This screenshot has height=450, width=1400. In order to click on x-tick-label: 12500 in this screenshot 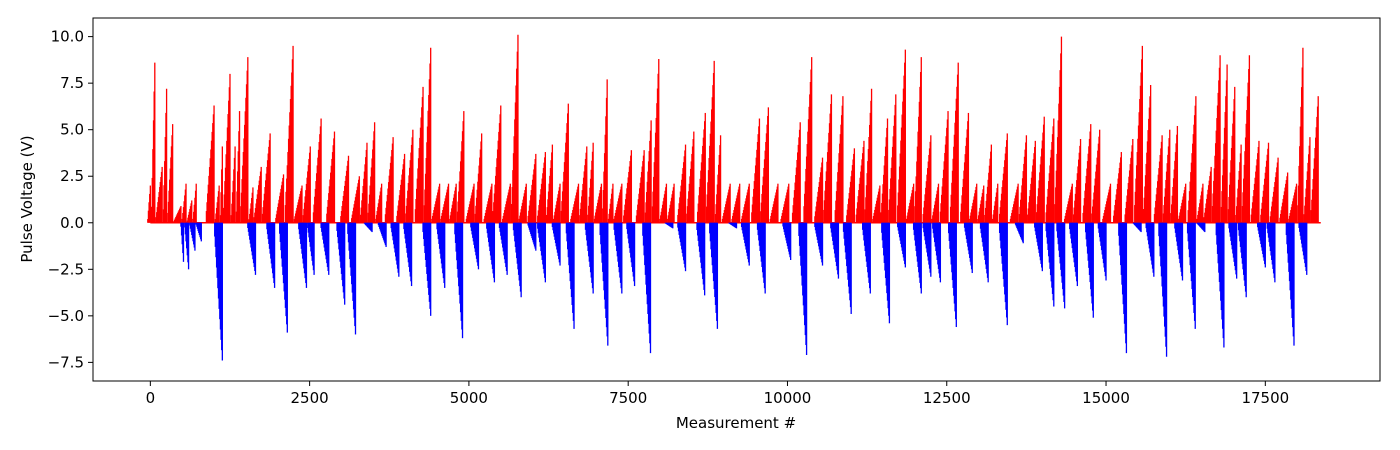, I will do `click(947, 398)`.